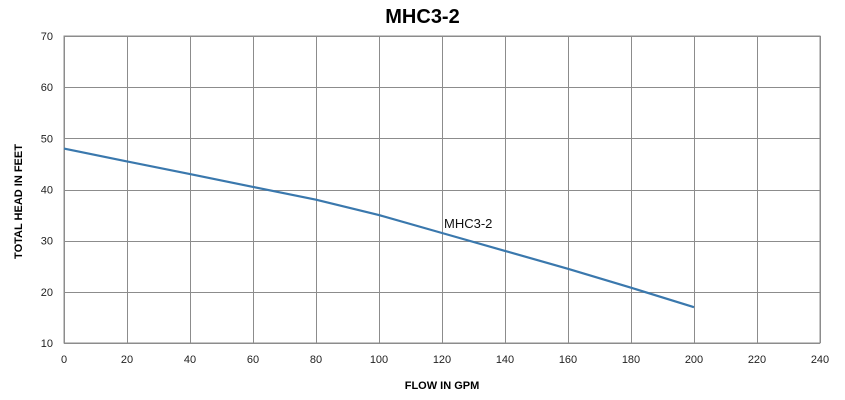  Describe the element at coordinates (379, 360) in the screenshot. I see `x-tick-label: 100` at that location.